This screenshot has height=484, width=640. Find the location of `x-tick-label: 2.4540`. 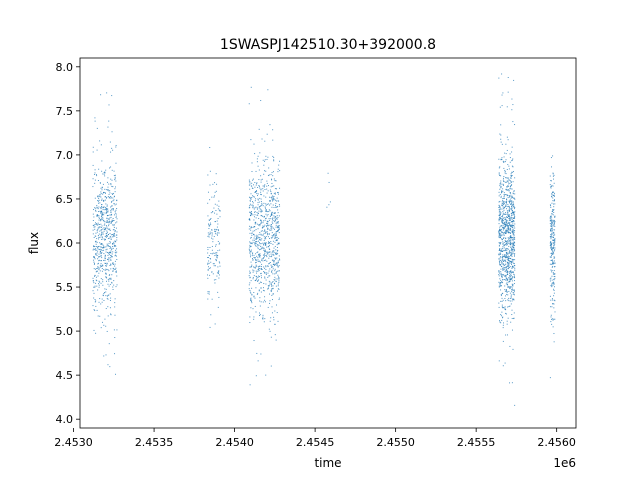

x-tick-label: 2.4540 is located at coordinates (234, 442).